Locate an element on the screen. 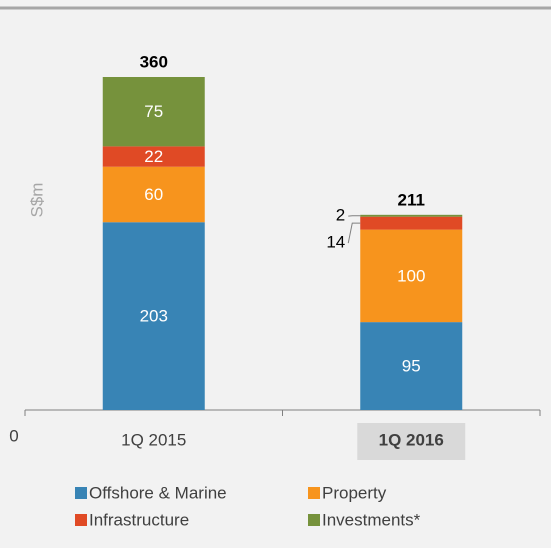 The image size is (551, 548). data-label: 2 is located at coordinates (340, 215).